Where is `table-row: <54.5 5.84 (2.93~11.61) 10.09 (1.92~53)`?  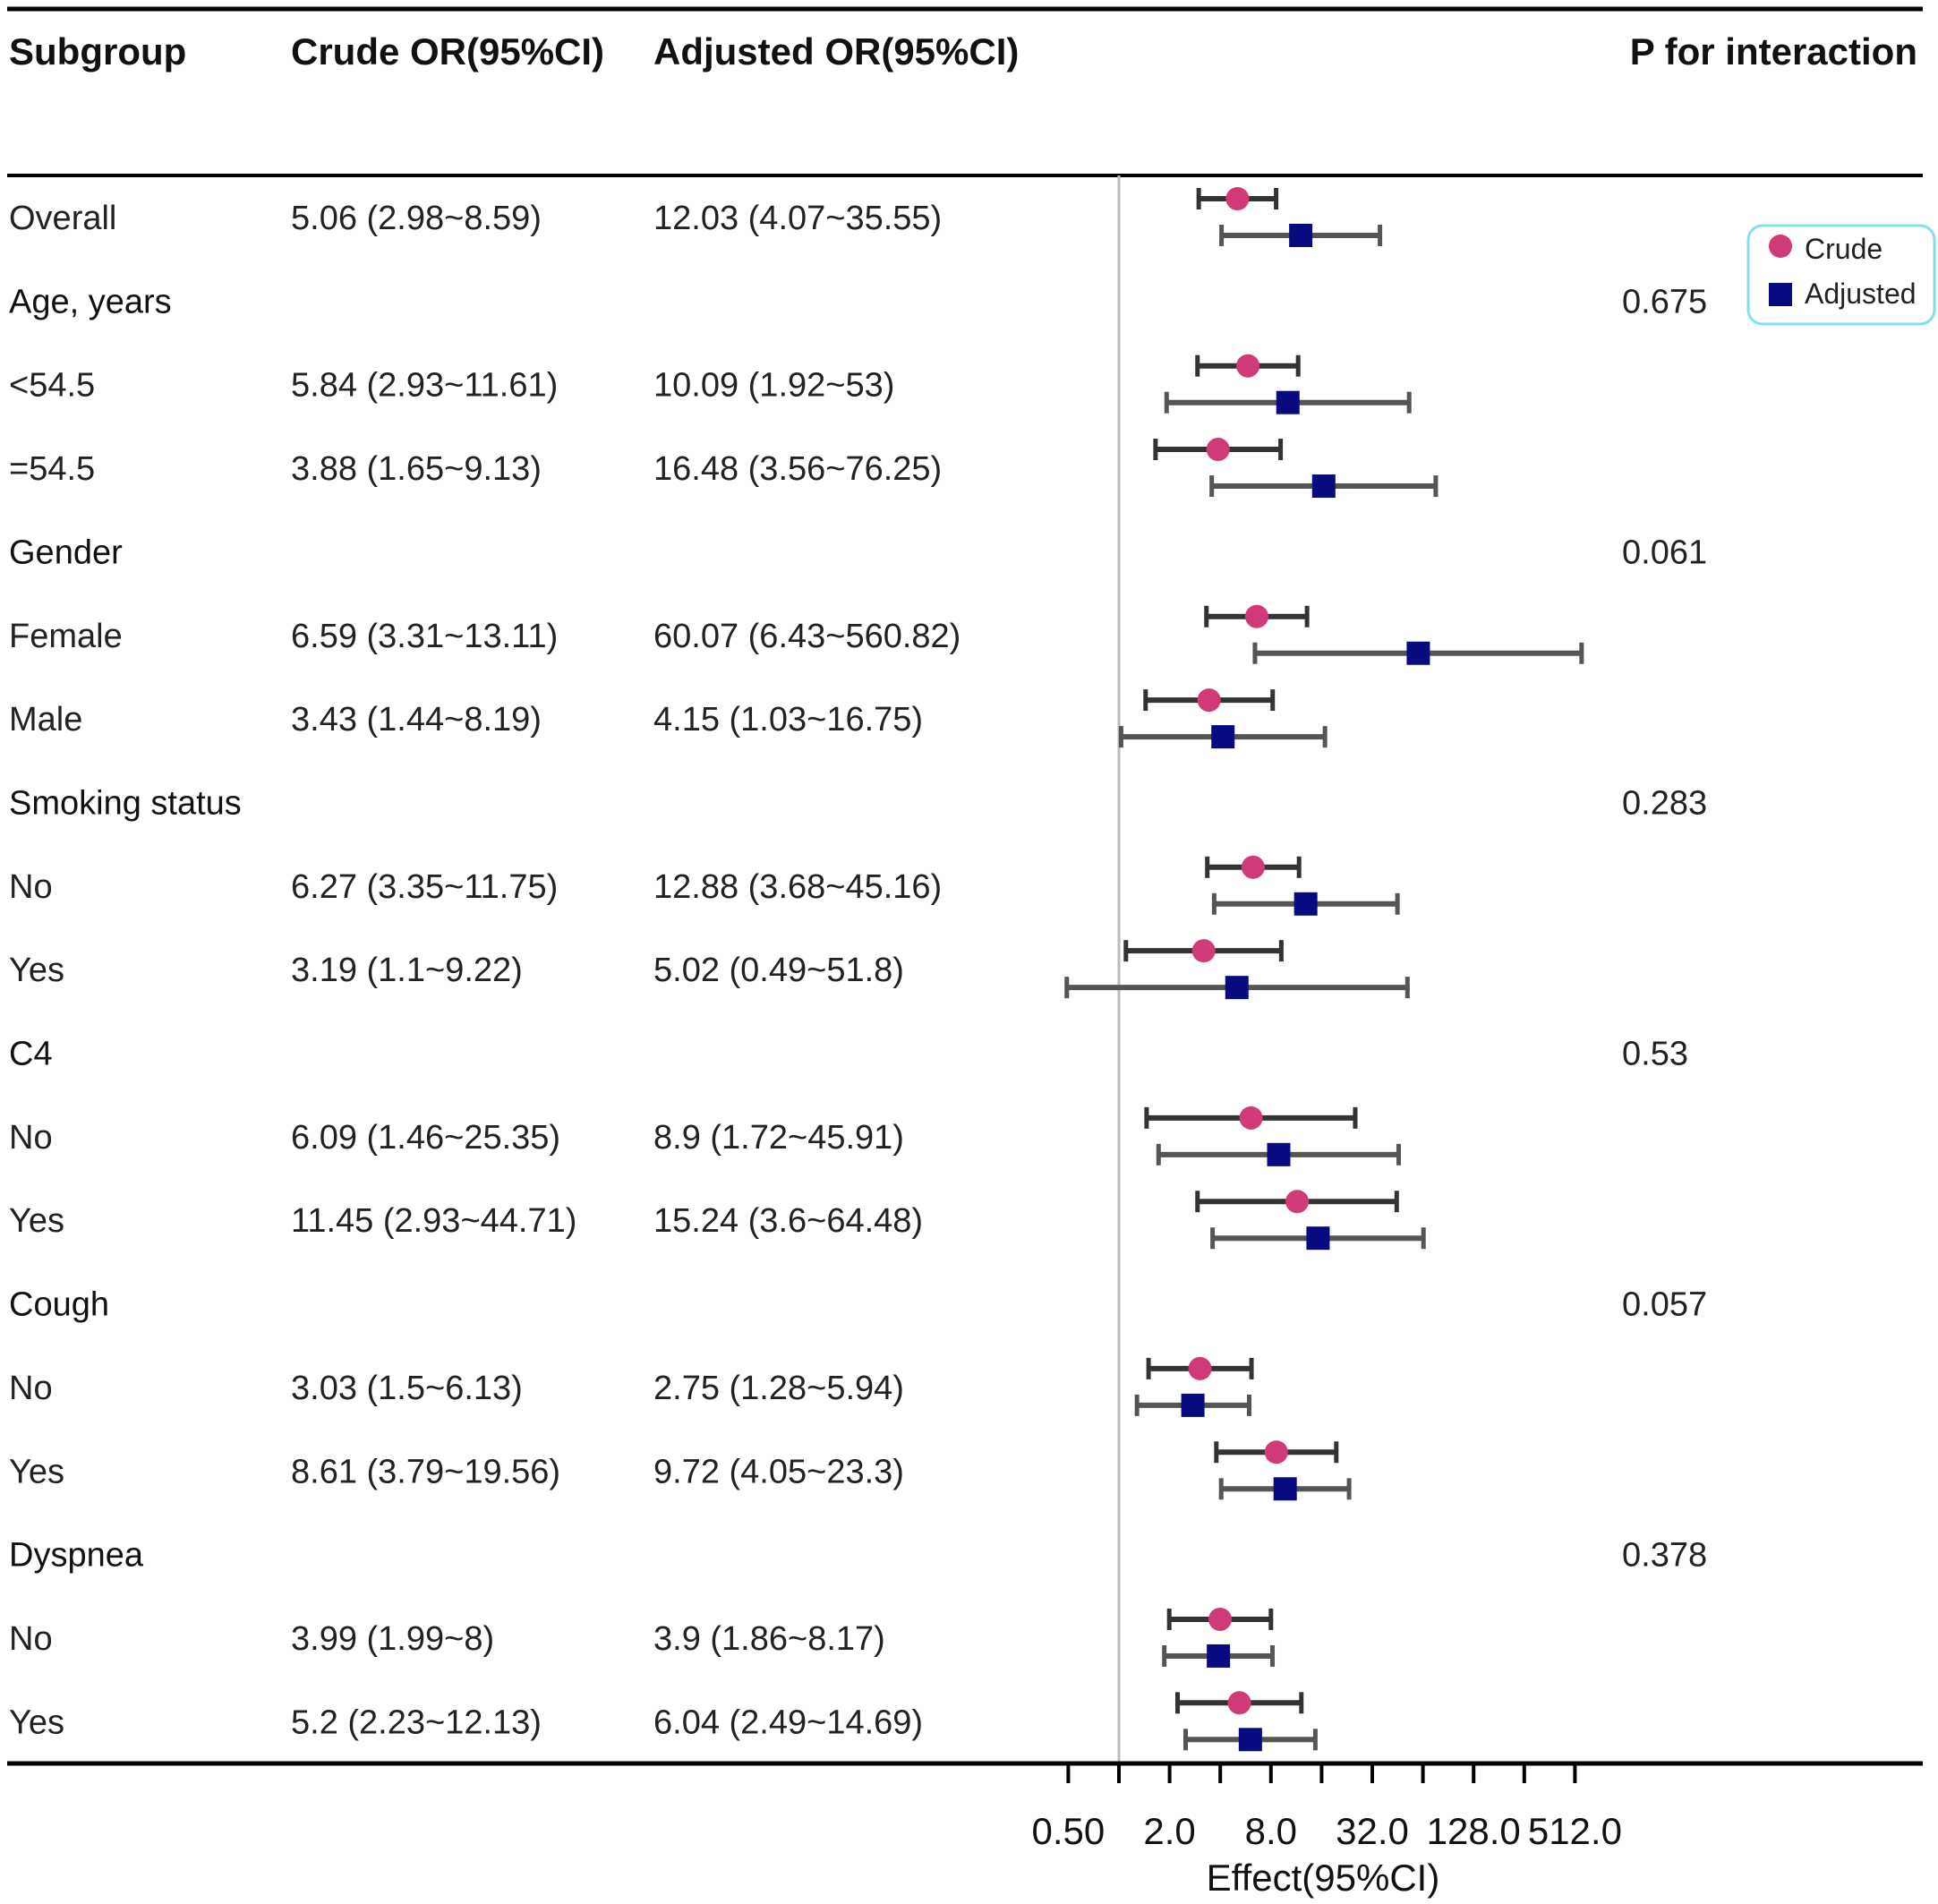
table-row: <54.5 5.84 (2.93~11.61) 10.09 (1.92~53) is located at coordinates (451, 386).